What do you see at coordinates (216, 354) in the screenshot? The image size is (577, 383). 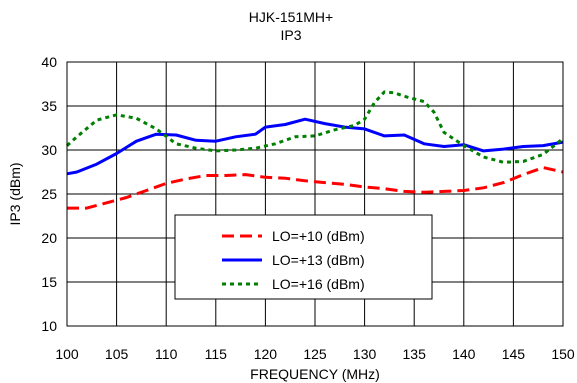 I see `x-tick-label: 115` at bounding box center [216, 354].